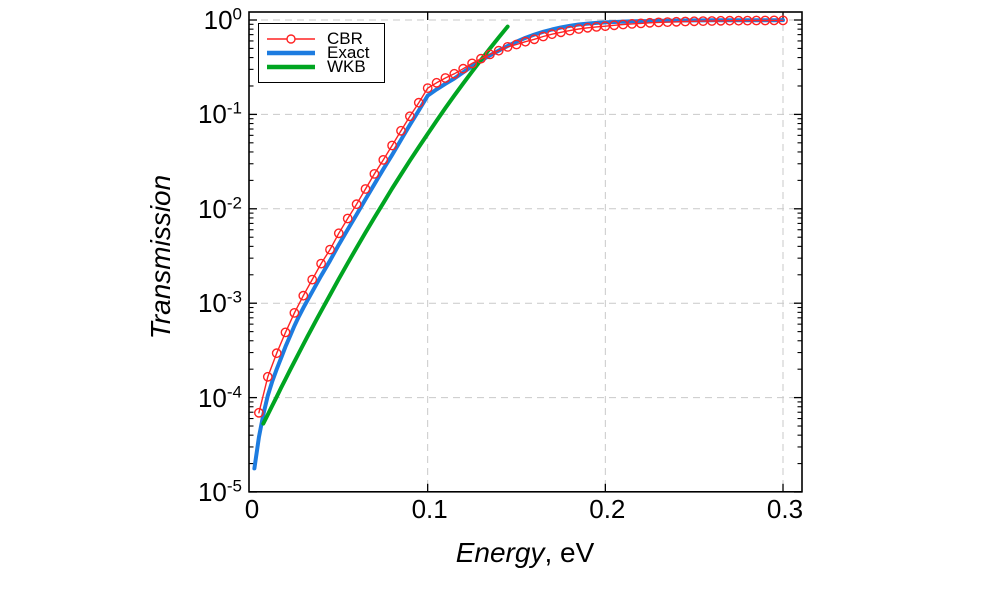 This screenshot has height=600, width=1000. I want to click on y-tick-exponent: -1, so click(234, 108).